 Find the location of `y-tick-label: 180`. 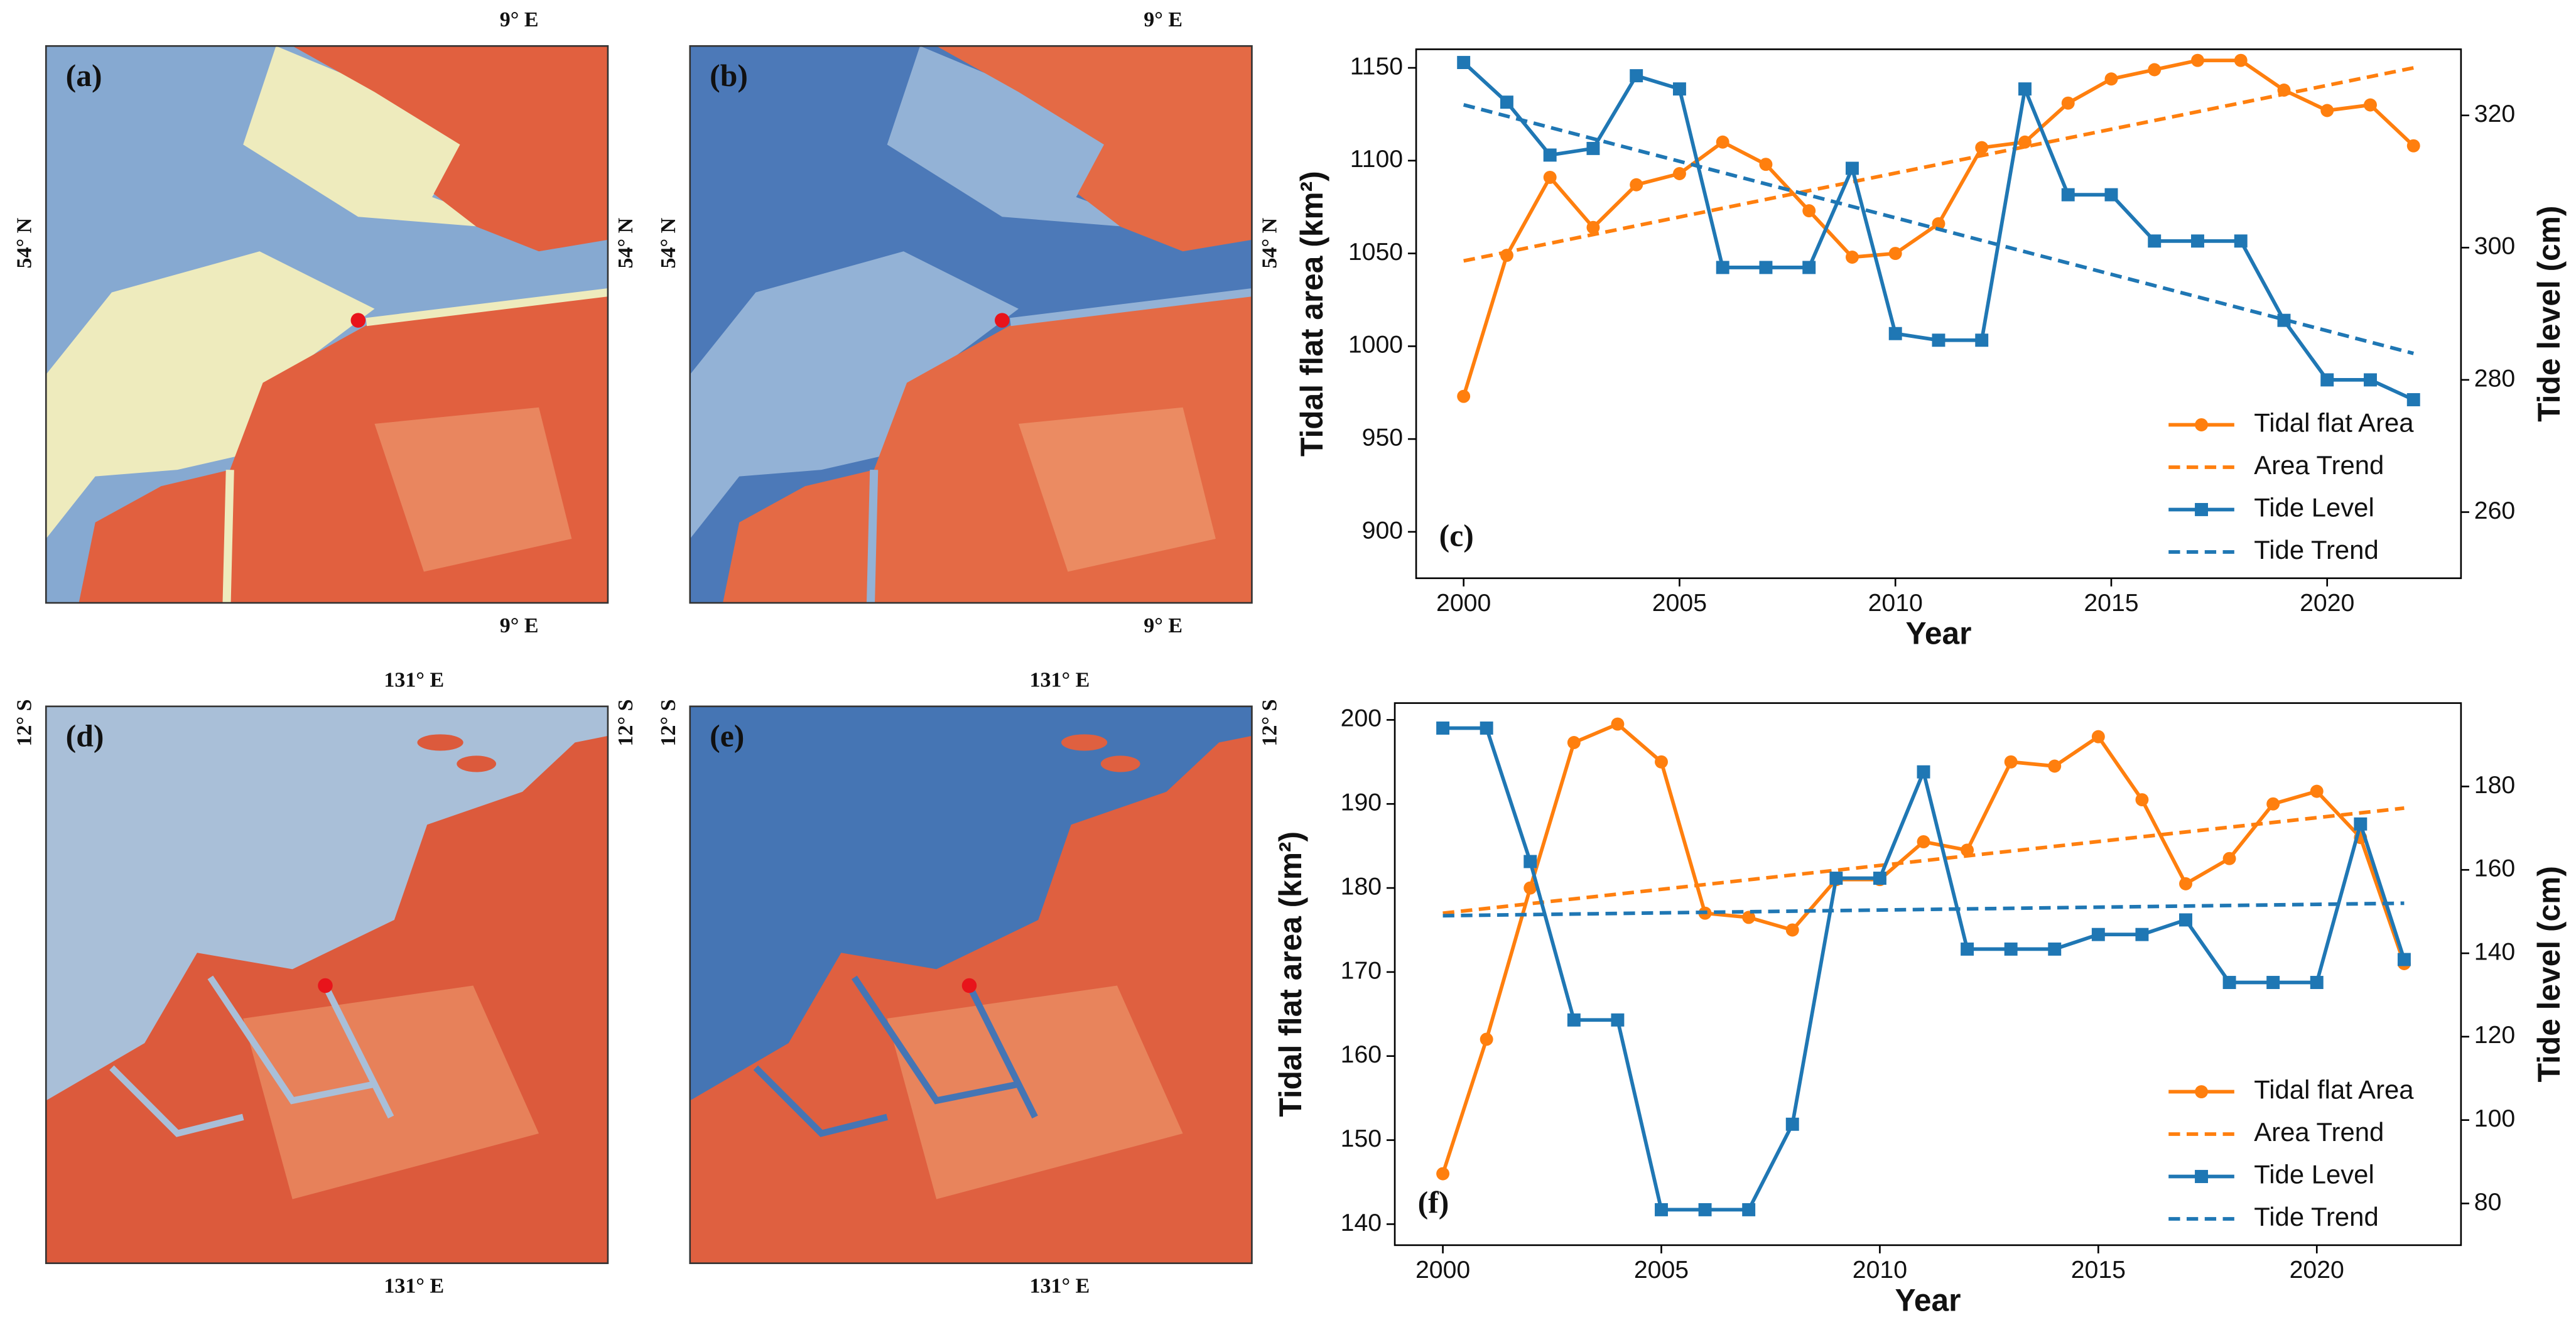

y-tick-label: 180 is located at coordinates (1362, 886).